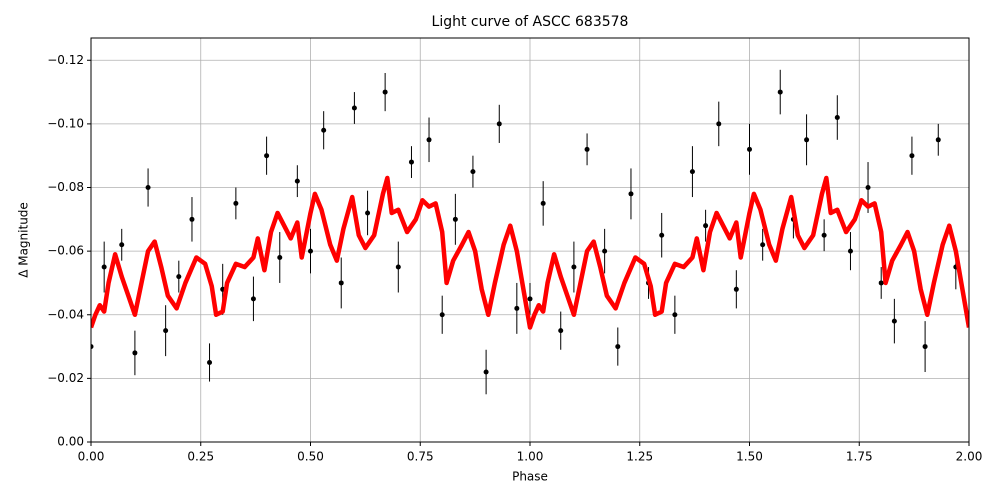  I want to click on x-axis-label: Phase, so click(530, 477).